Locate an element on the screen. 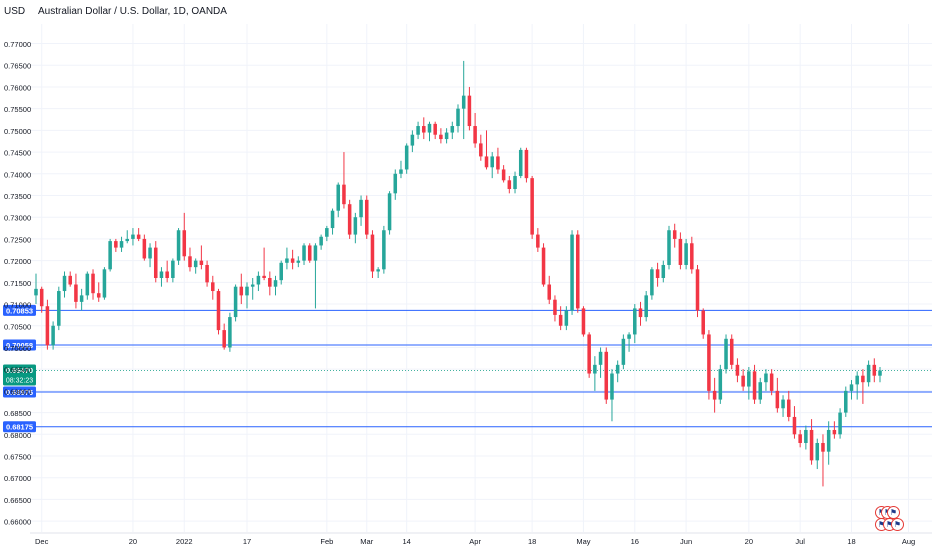  y-tick-label: 0.72000 is located at coordinates (17, 261).